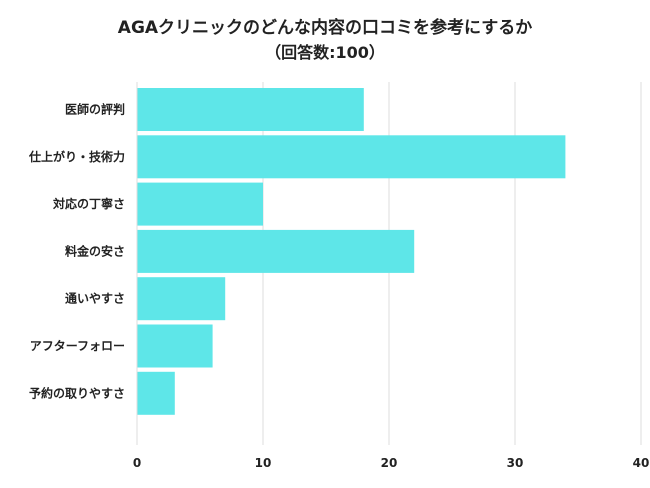 Image resolution: width=650 pixels, height=488 pixels. Describe the element at coordinates (77, 346) in the screenshot. I see `category-label: アフターフォロー` at that location.